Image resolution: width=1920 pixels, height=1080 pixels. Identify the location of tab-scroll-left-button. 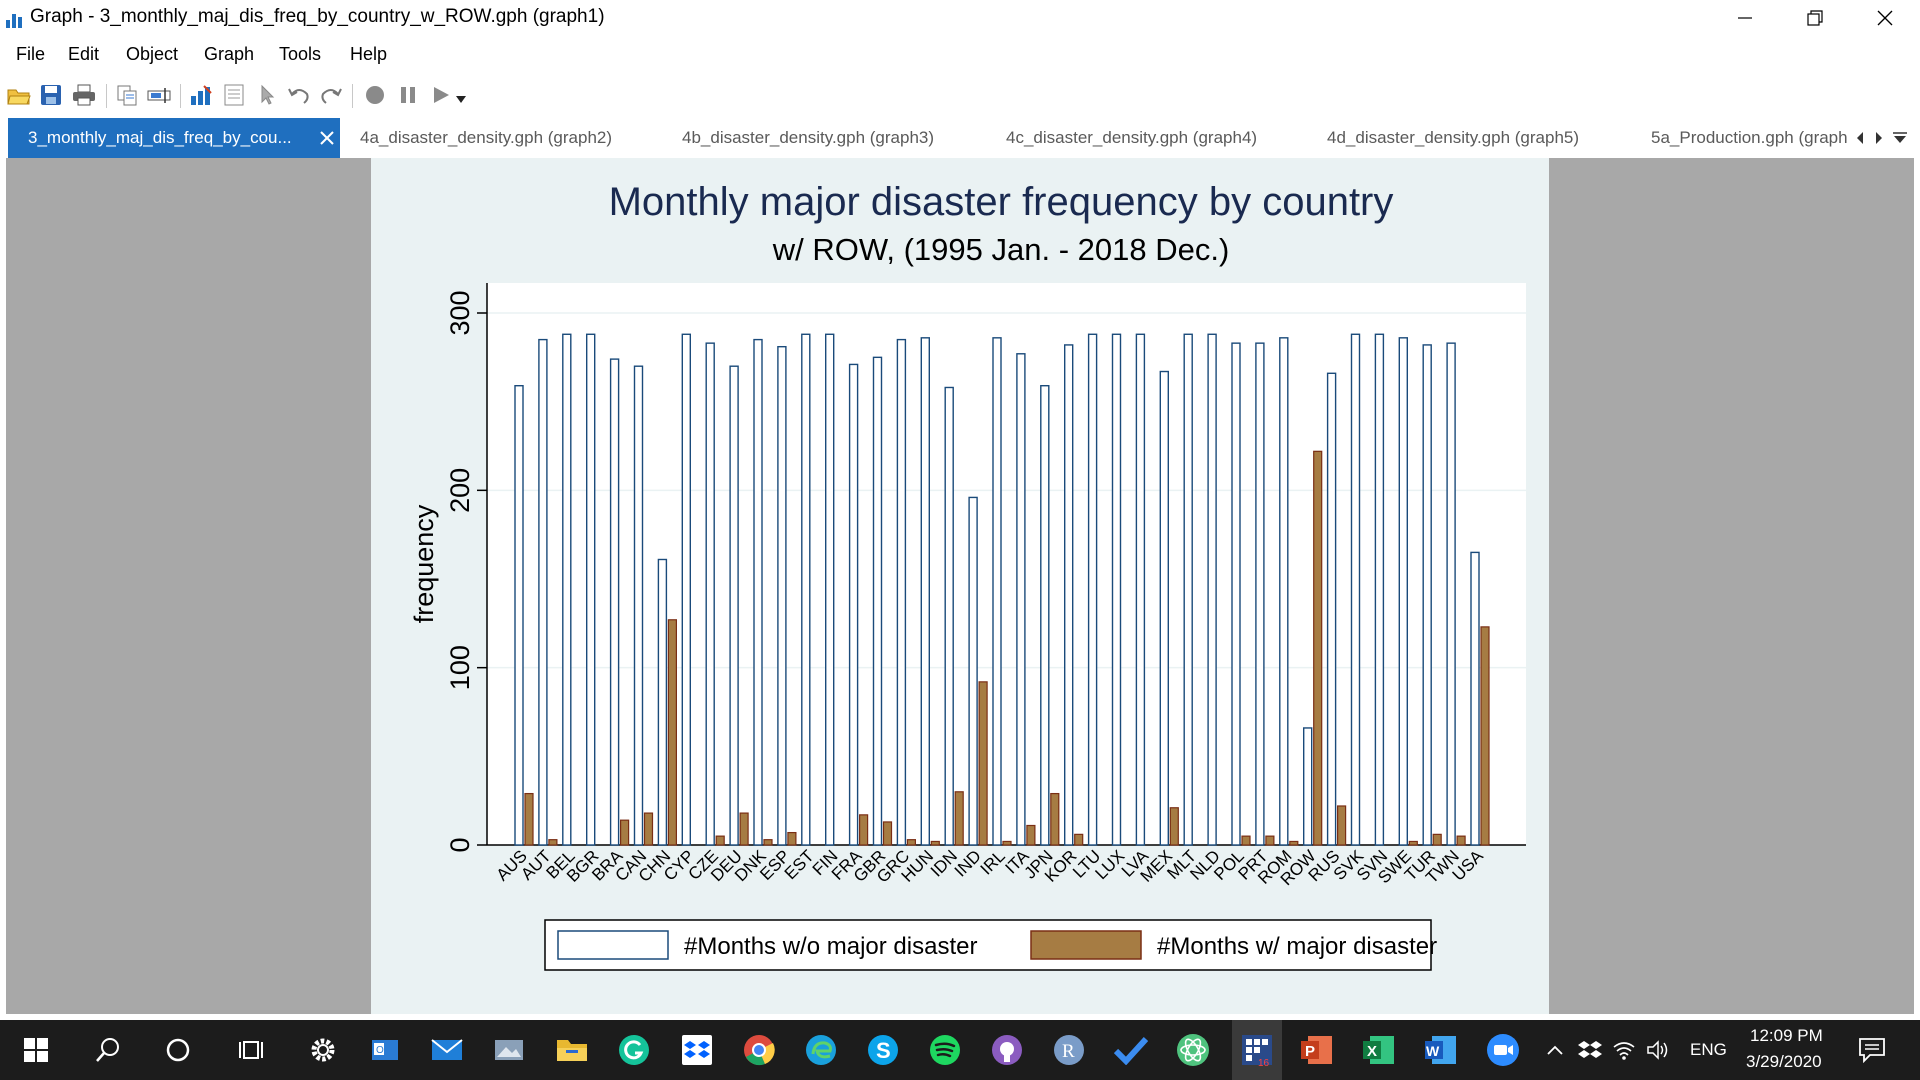
(1860, 138).